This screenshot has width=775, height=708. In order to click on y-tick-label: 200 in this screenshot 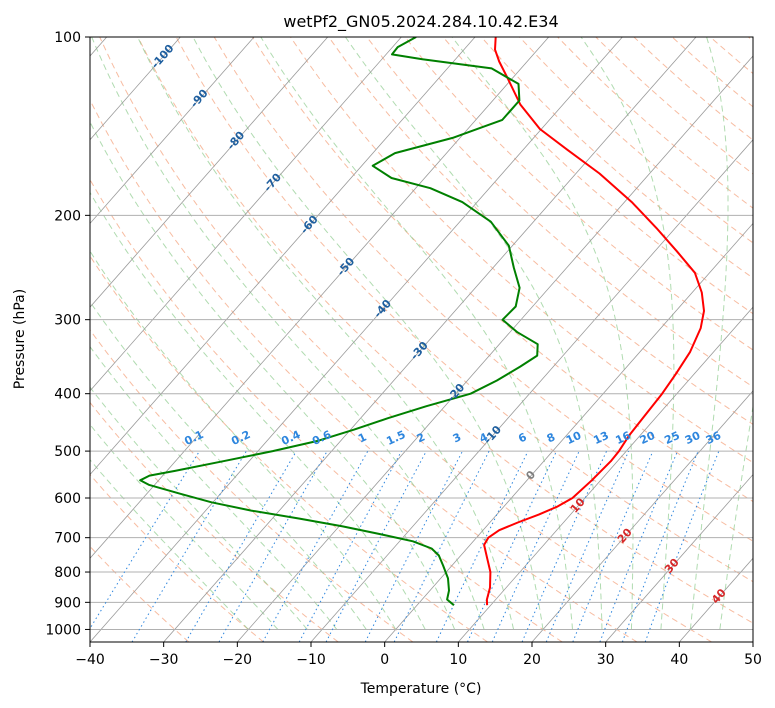, I will do `click(67, 216)`.